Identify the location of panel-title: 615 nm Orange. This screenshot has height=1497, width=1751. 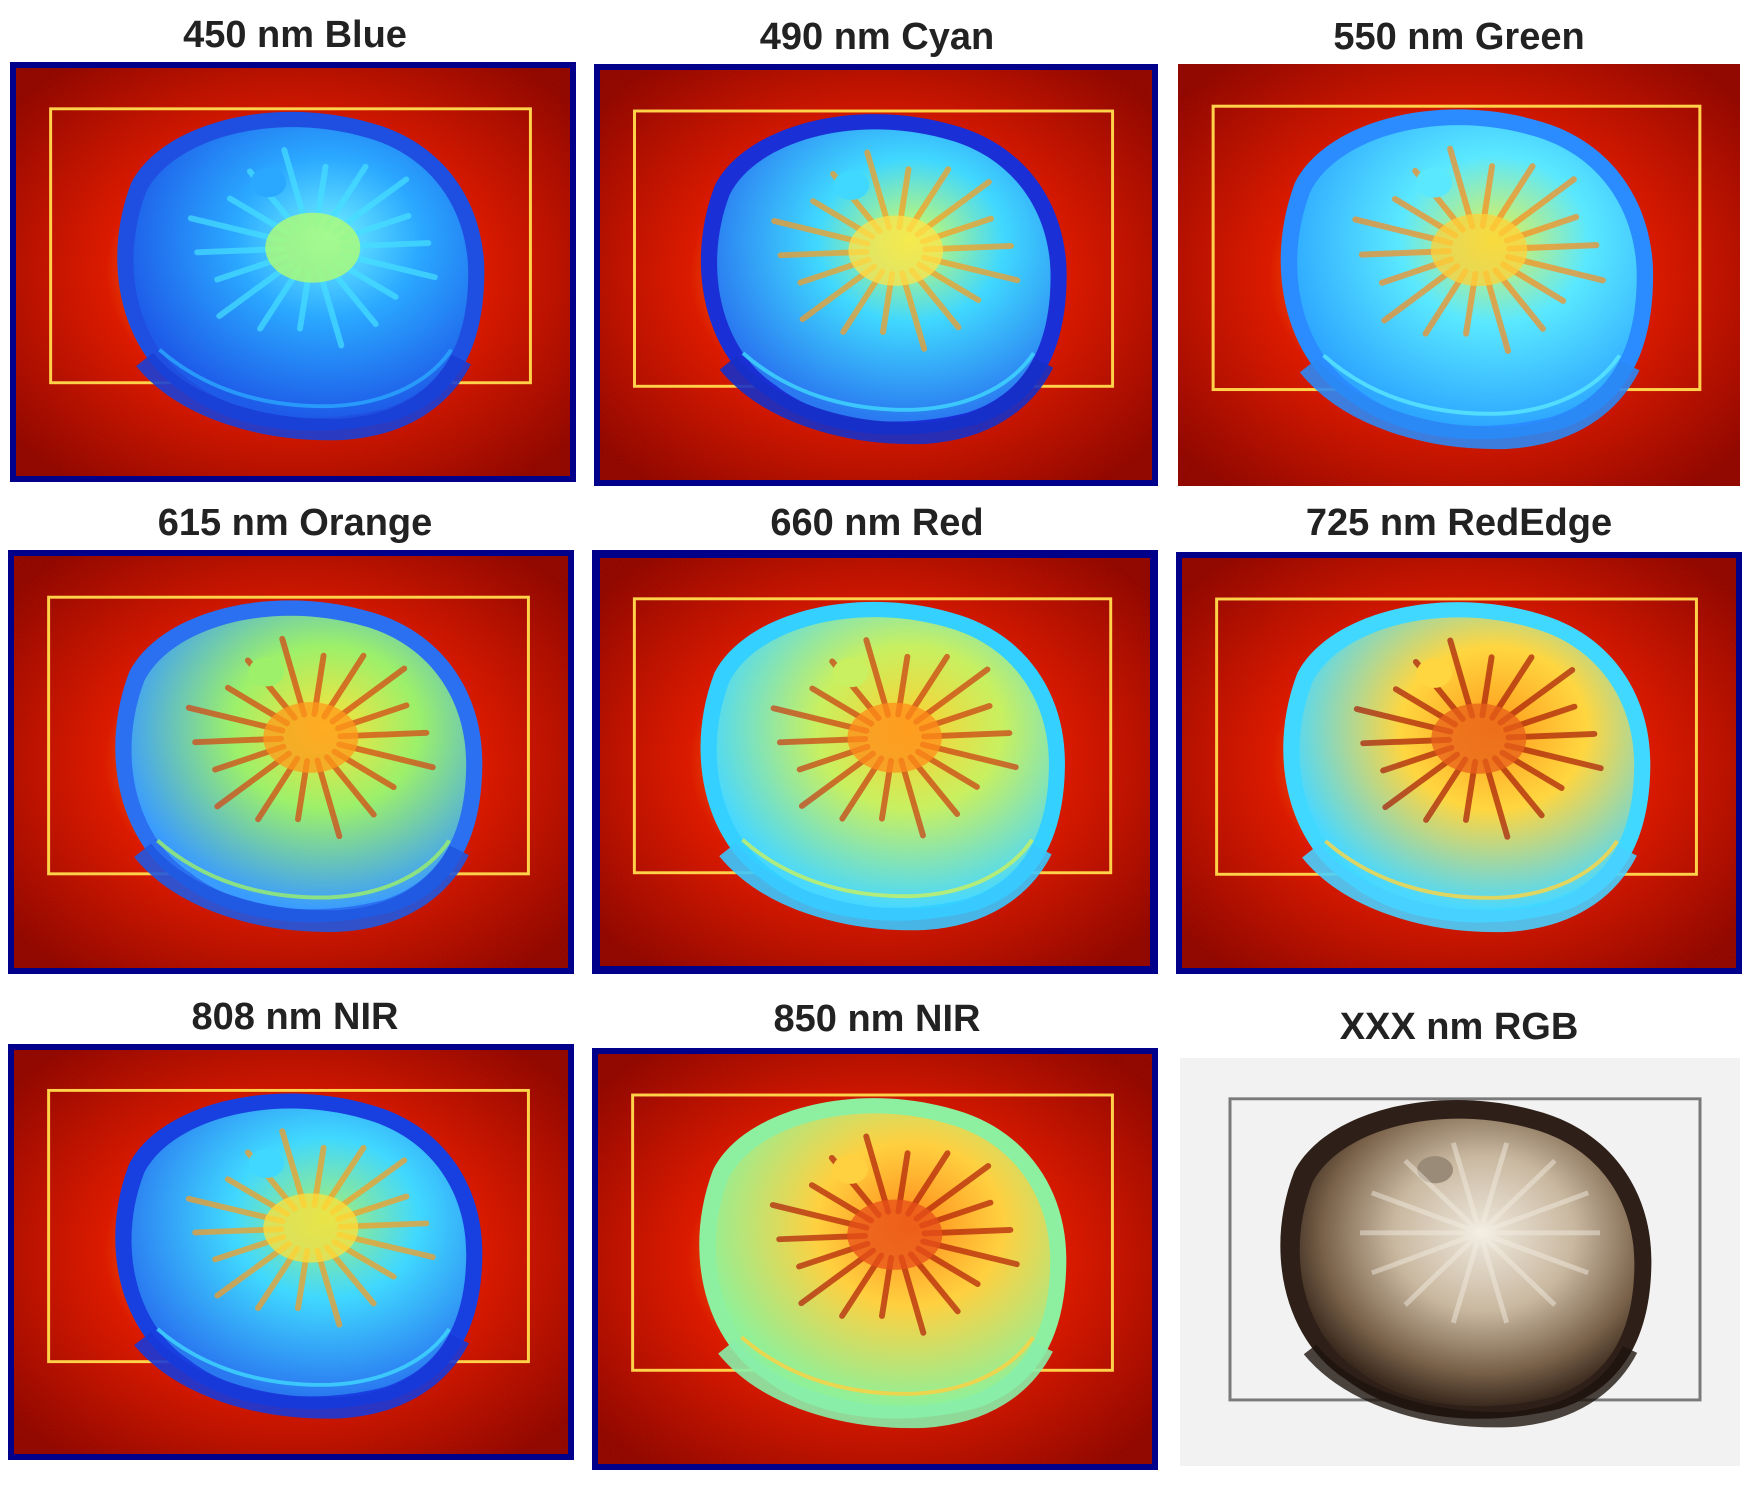
(295, 523).